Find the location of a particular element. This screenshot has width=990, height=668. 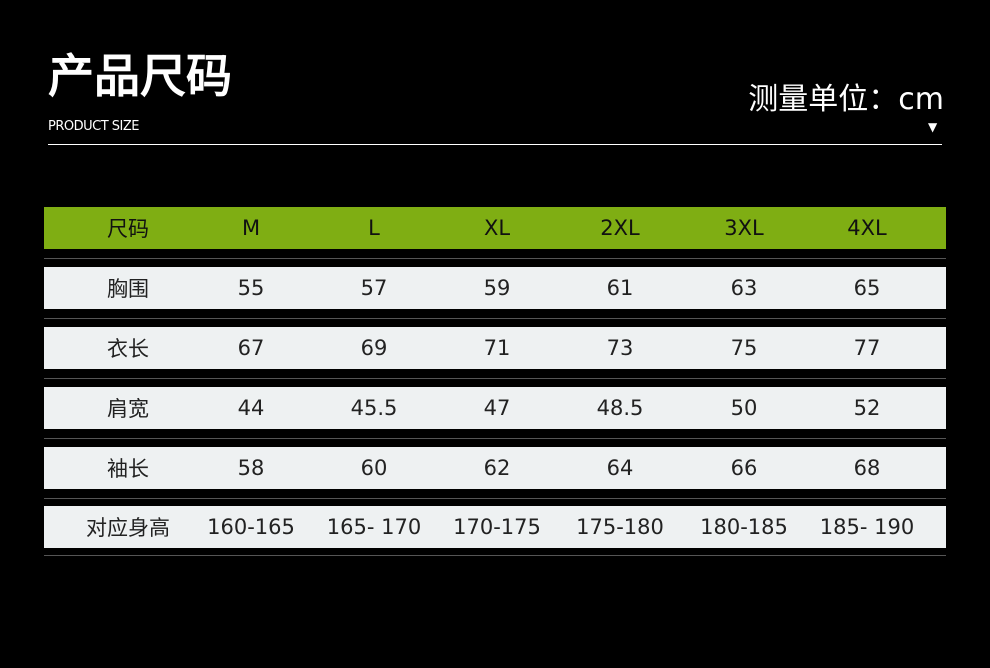

table-cell: 69 is located at coordinates (374, 348).